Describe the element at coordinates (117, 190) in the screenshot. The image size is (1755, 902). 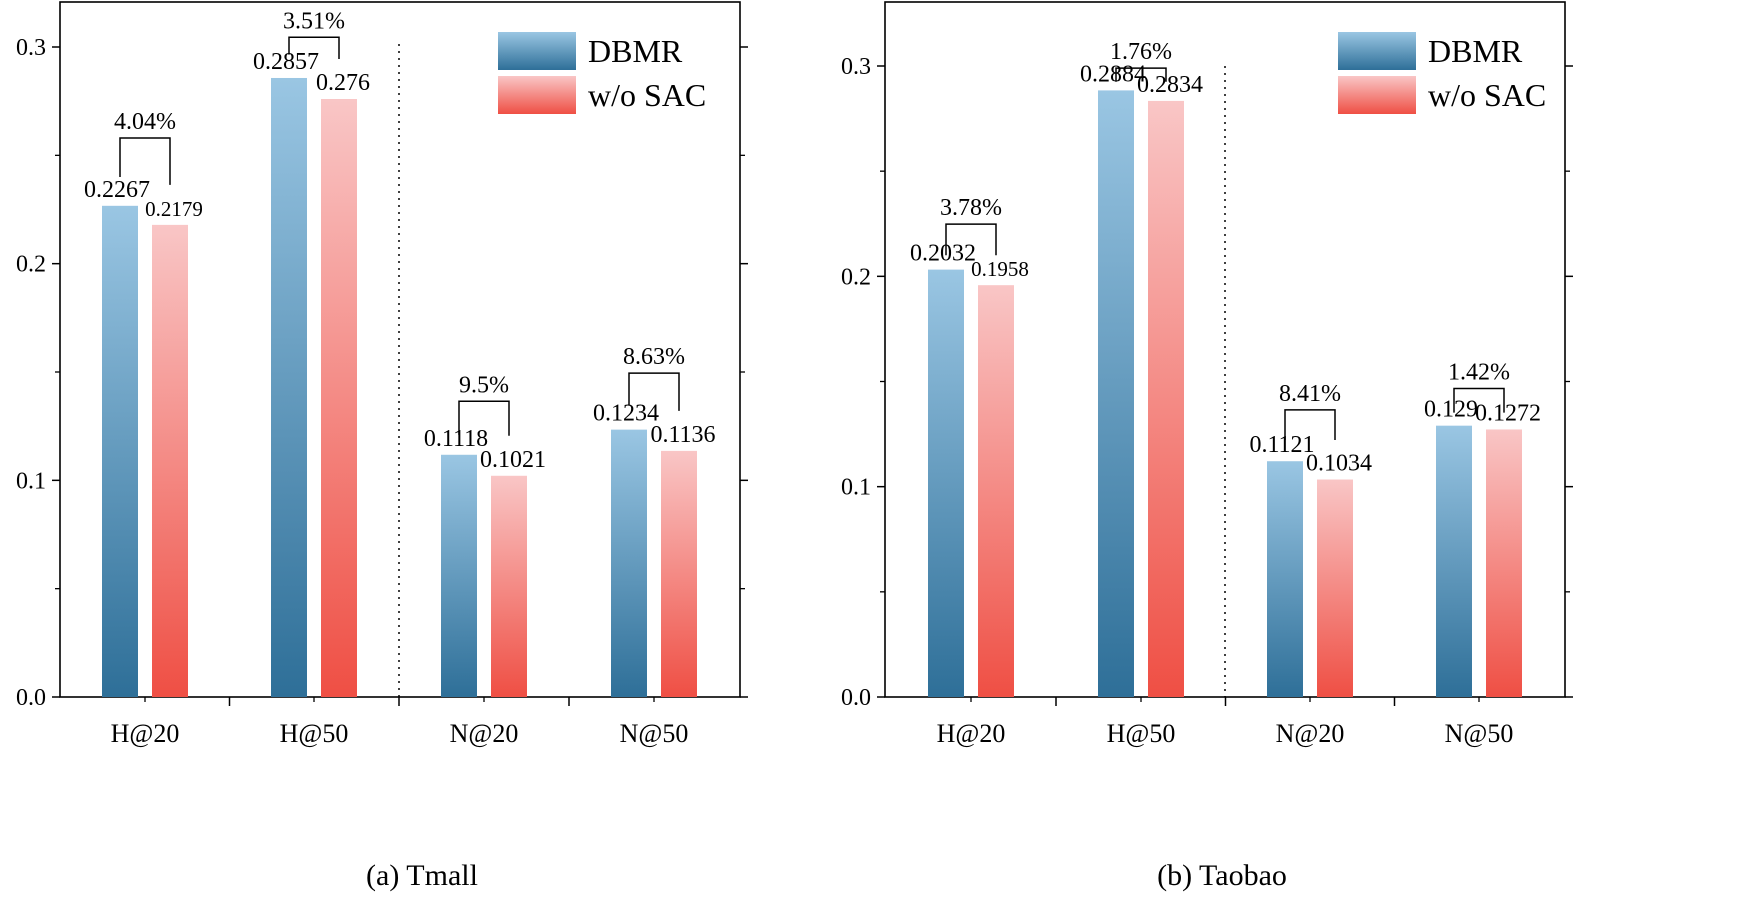
I see `data-label-dbmr: 0.2267` at that location.